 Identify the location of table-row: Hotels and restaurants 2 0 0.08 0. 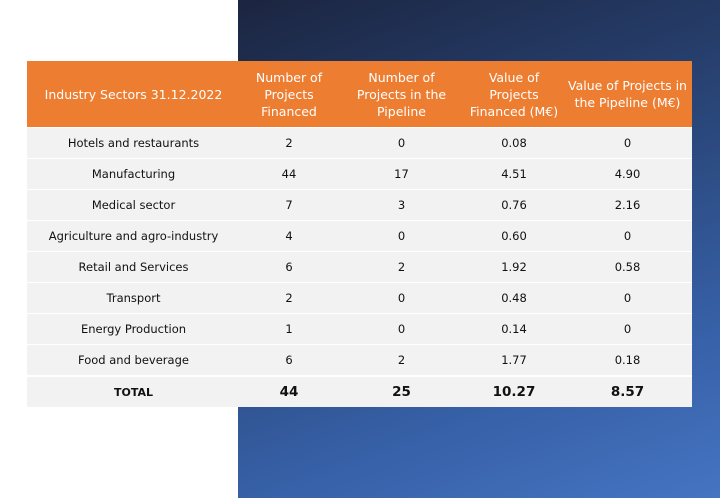
(359, 143).